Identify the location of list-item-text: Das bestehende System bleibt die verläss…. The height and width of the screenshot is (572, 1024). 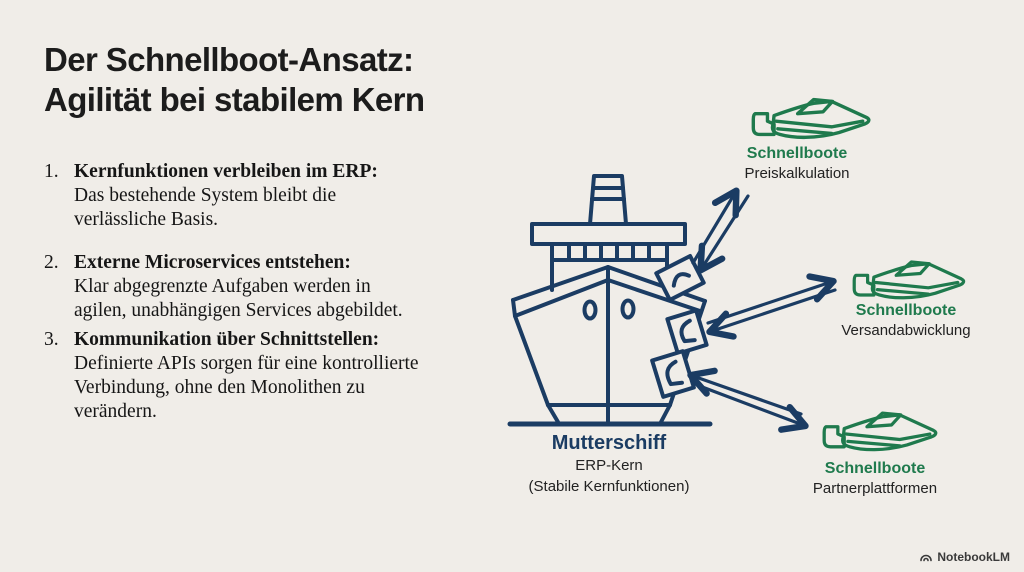
(205, 207).